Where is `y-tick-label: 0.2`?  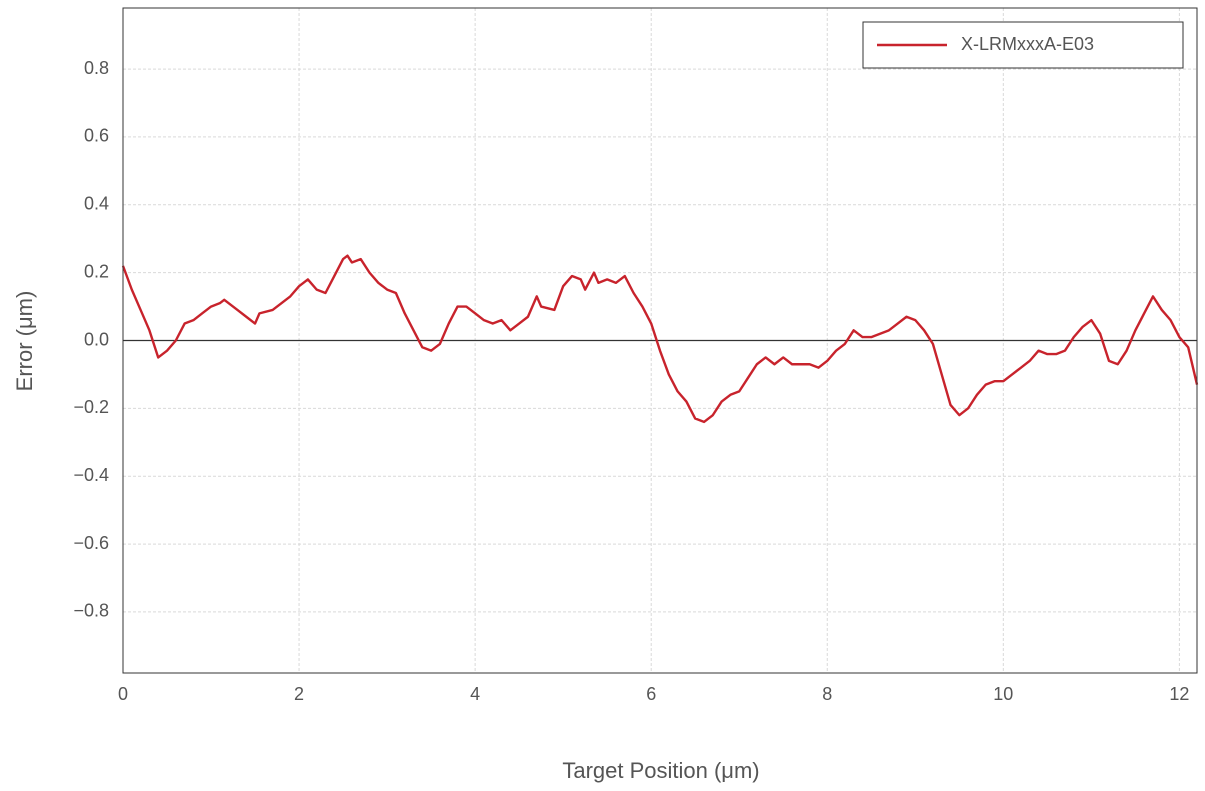 y-tick-label: 0.2 is located at coordinates (96, 271).